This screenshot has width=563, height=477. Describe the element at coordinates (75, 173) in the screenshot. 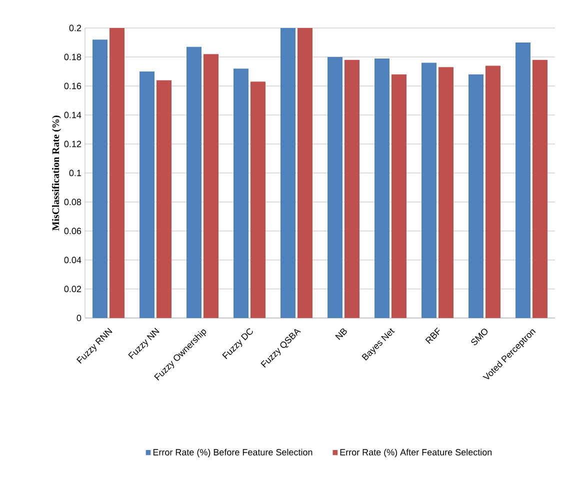

I see `y-tick-label: 0.1` at that location.